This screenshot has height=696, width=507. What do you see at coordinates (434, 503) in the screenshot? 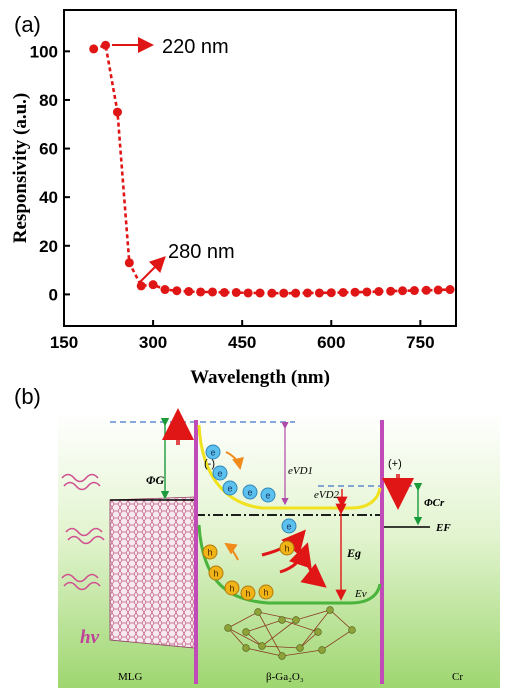
I see `phi-cr-label: ΦCr` at bounding box center [434, 503].